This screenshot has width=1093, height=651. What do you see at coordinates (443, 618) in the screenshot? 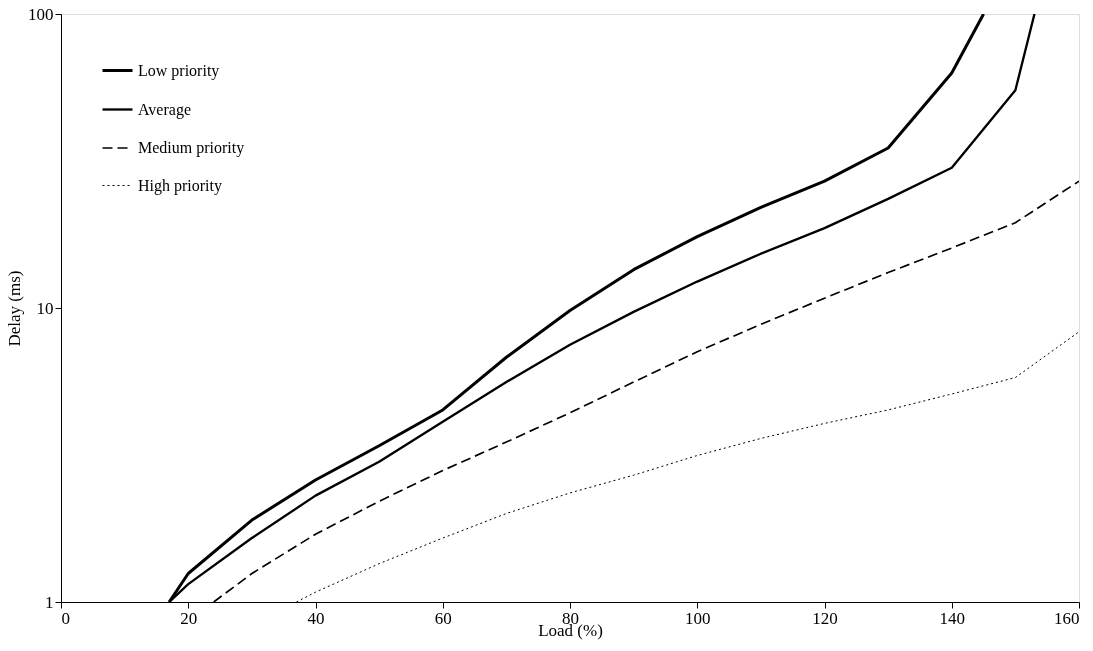
I see `x-tick-label: 60` at bounding box center [443, 618].